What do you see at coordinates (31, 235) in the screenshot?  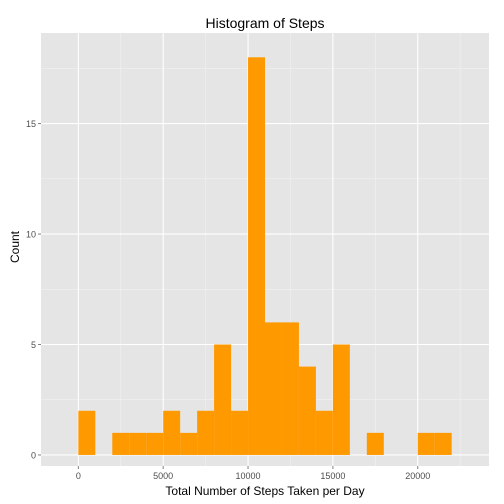 I see `y-tick-label: 10` at bounding box center [31, 235].